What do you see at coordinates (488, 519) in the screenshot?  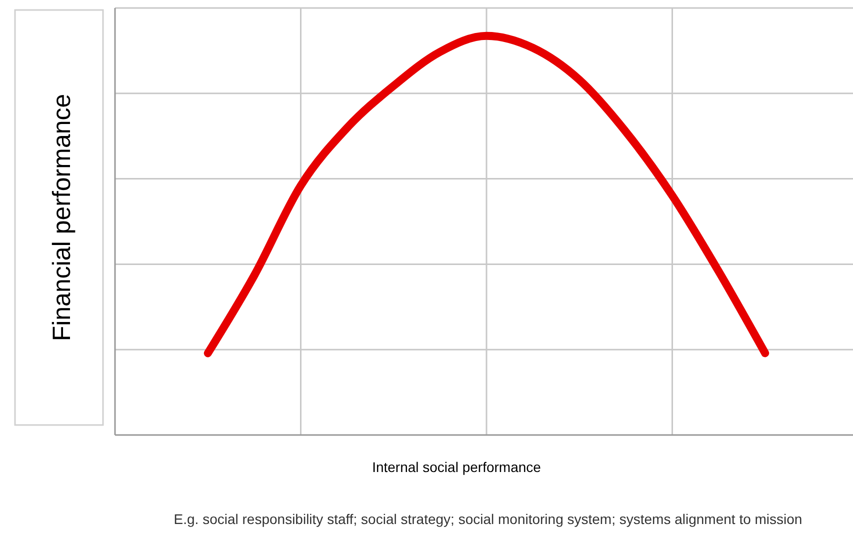 I see `text: E.g. social responsibility staff; social strategy; social monitoring system; systems alignment to mission` at bounding box center [488, 519].